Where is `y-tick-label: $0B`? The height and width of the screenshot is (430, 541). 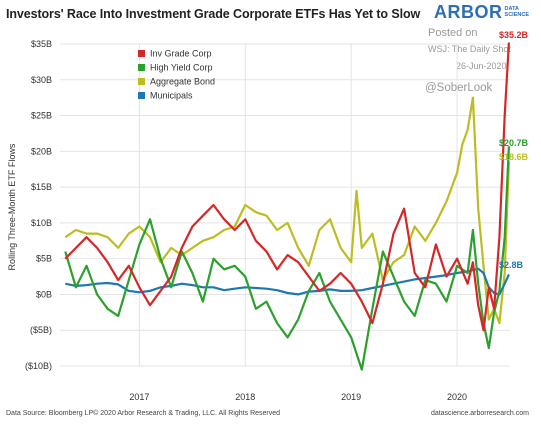
y-tick-label: $0B is located at coordinates (44, 294).